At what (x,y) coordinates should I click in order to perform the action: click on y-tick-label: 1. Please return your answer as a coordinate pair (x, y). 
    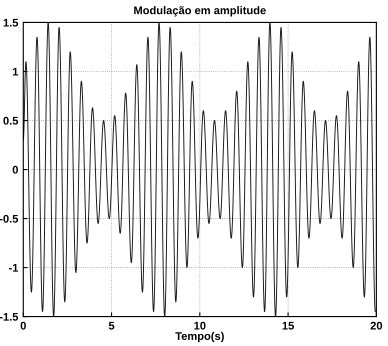
    Looking at the image, I should click on (15, 72).